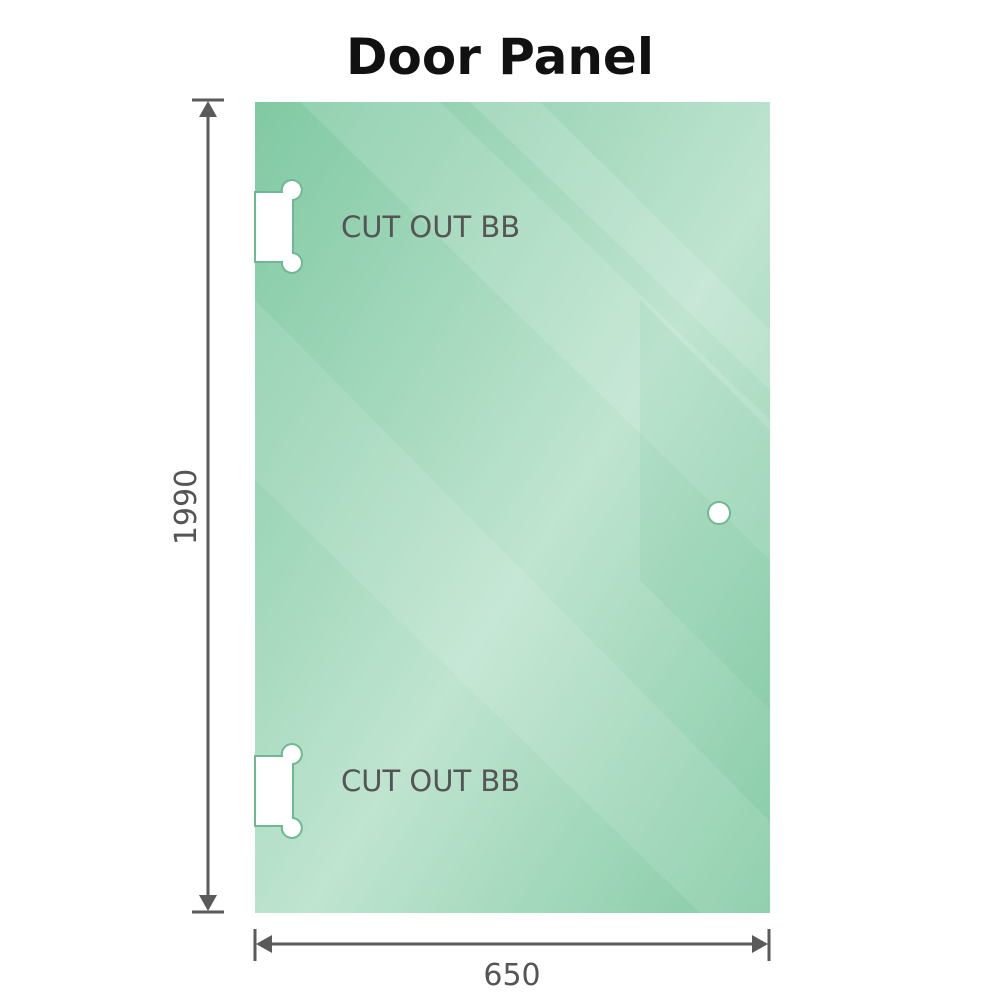 Image resolution: width=1000 pixels, height=1000 pixels. I want to click on cutout-bottom, so click(278, 791).